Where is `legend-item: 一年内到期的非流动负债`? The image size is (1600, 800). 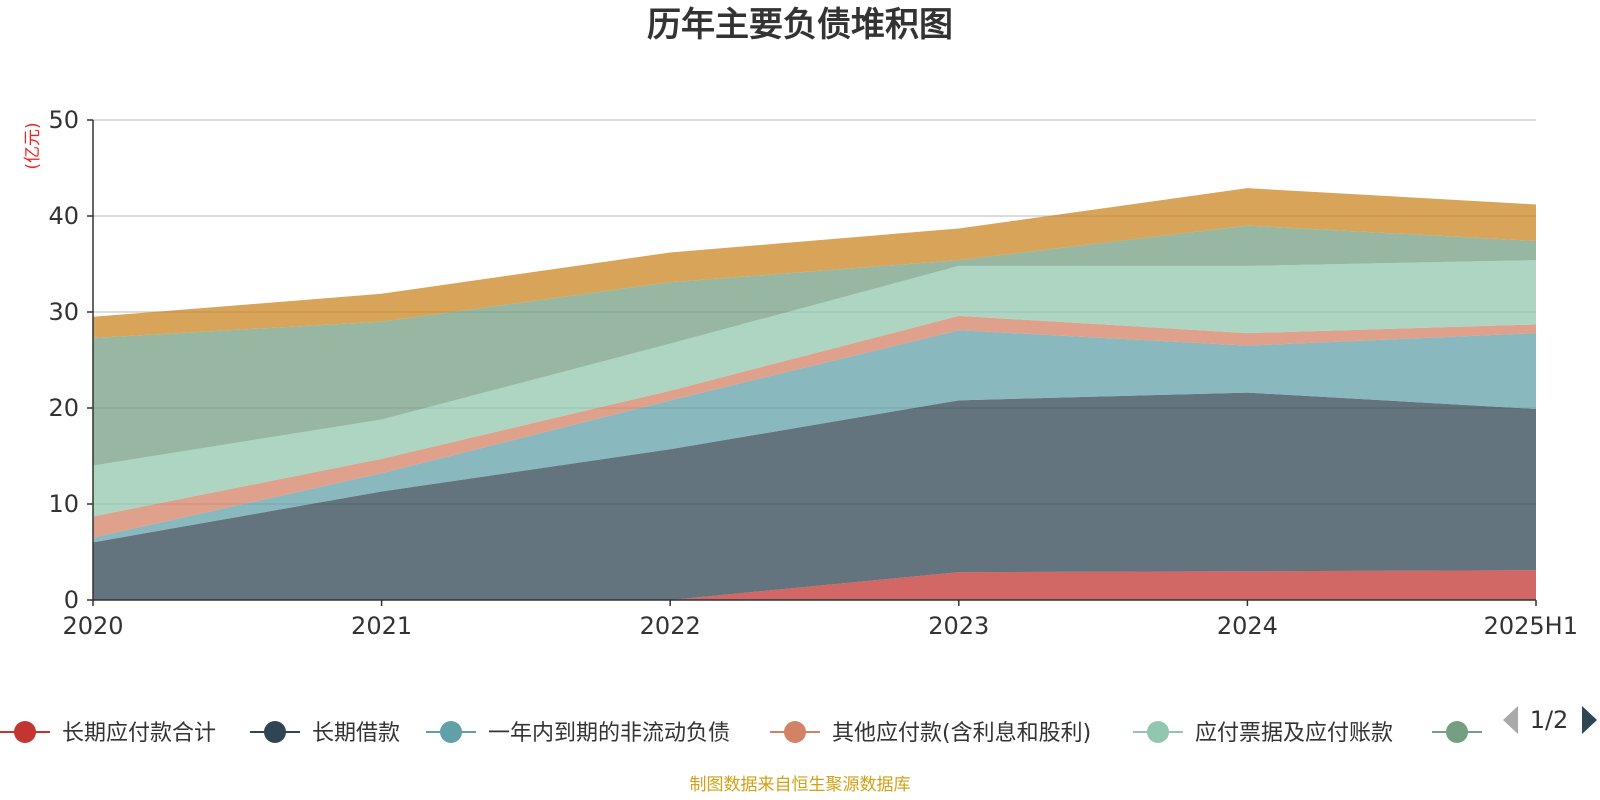
legend-item: 一年内到期的非流动负债 is located at coordinates (578, 733).